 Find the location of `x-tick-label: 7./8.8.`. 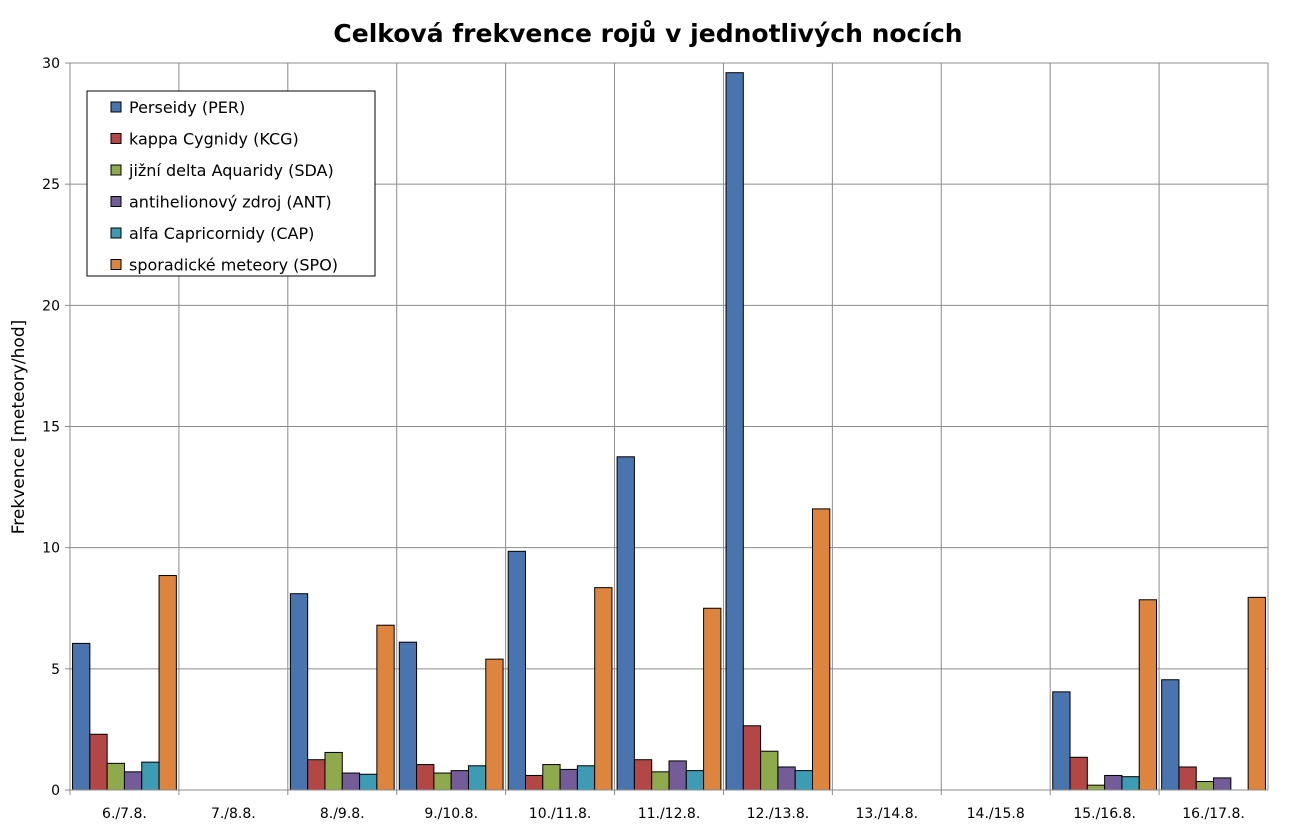

x-tick-label: 7./8.8. is located at coordinates (233, 814).